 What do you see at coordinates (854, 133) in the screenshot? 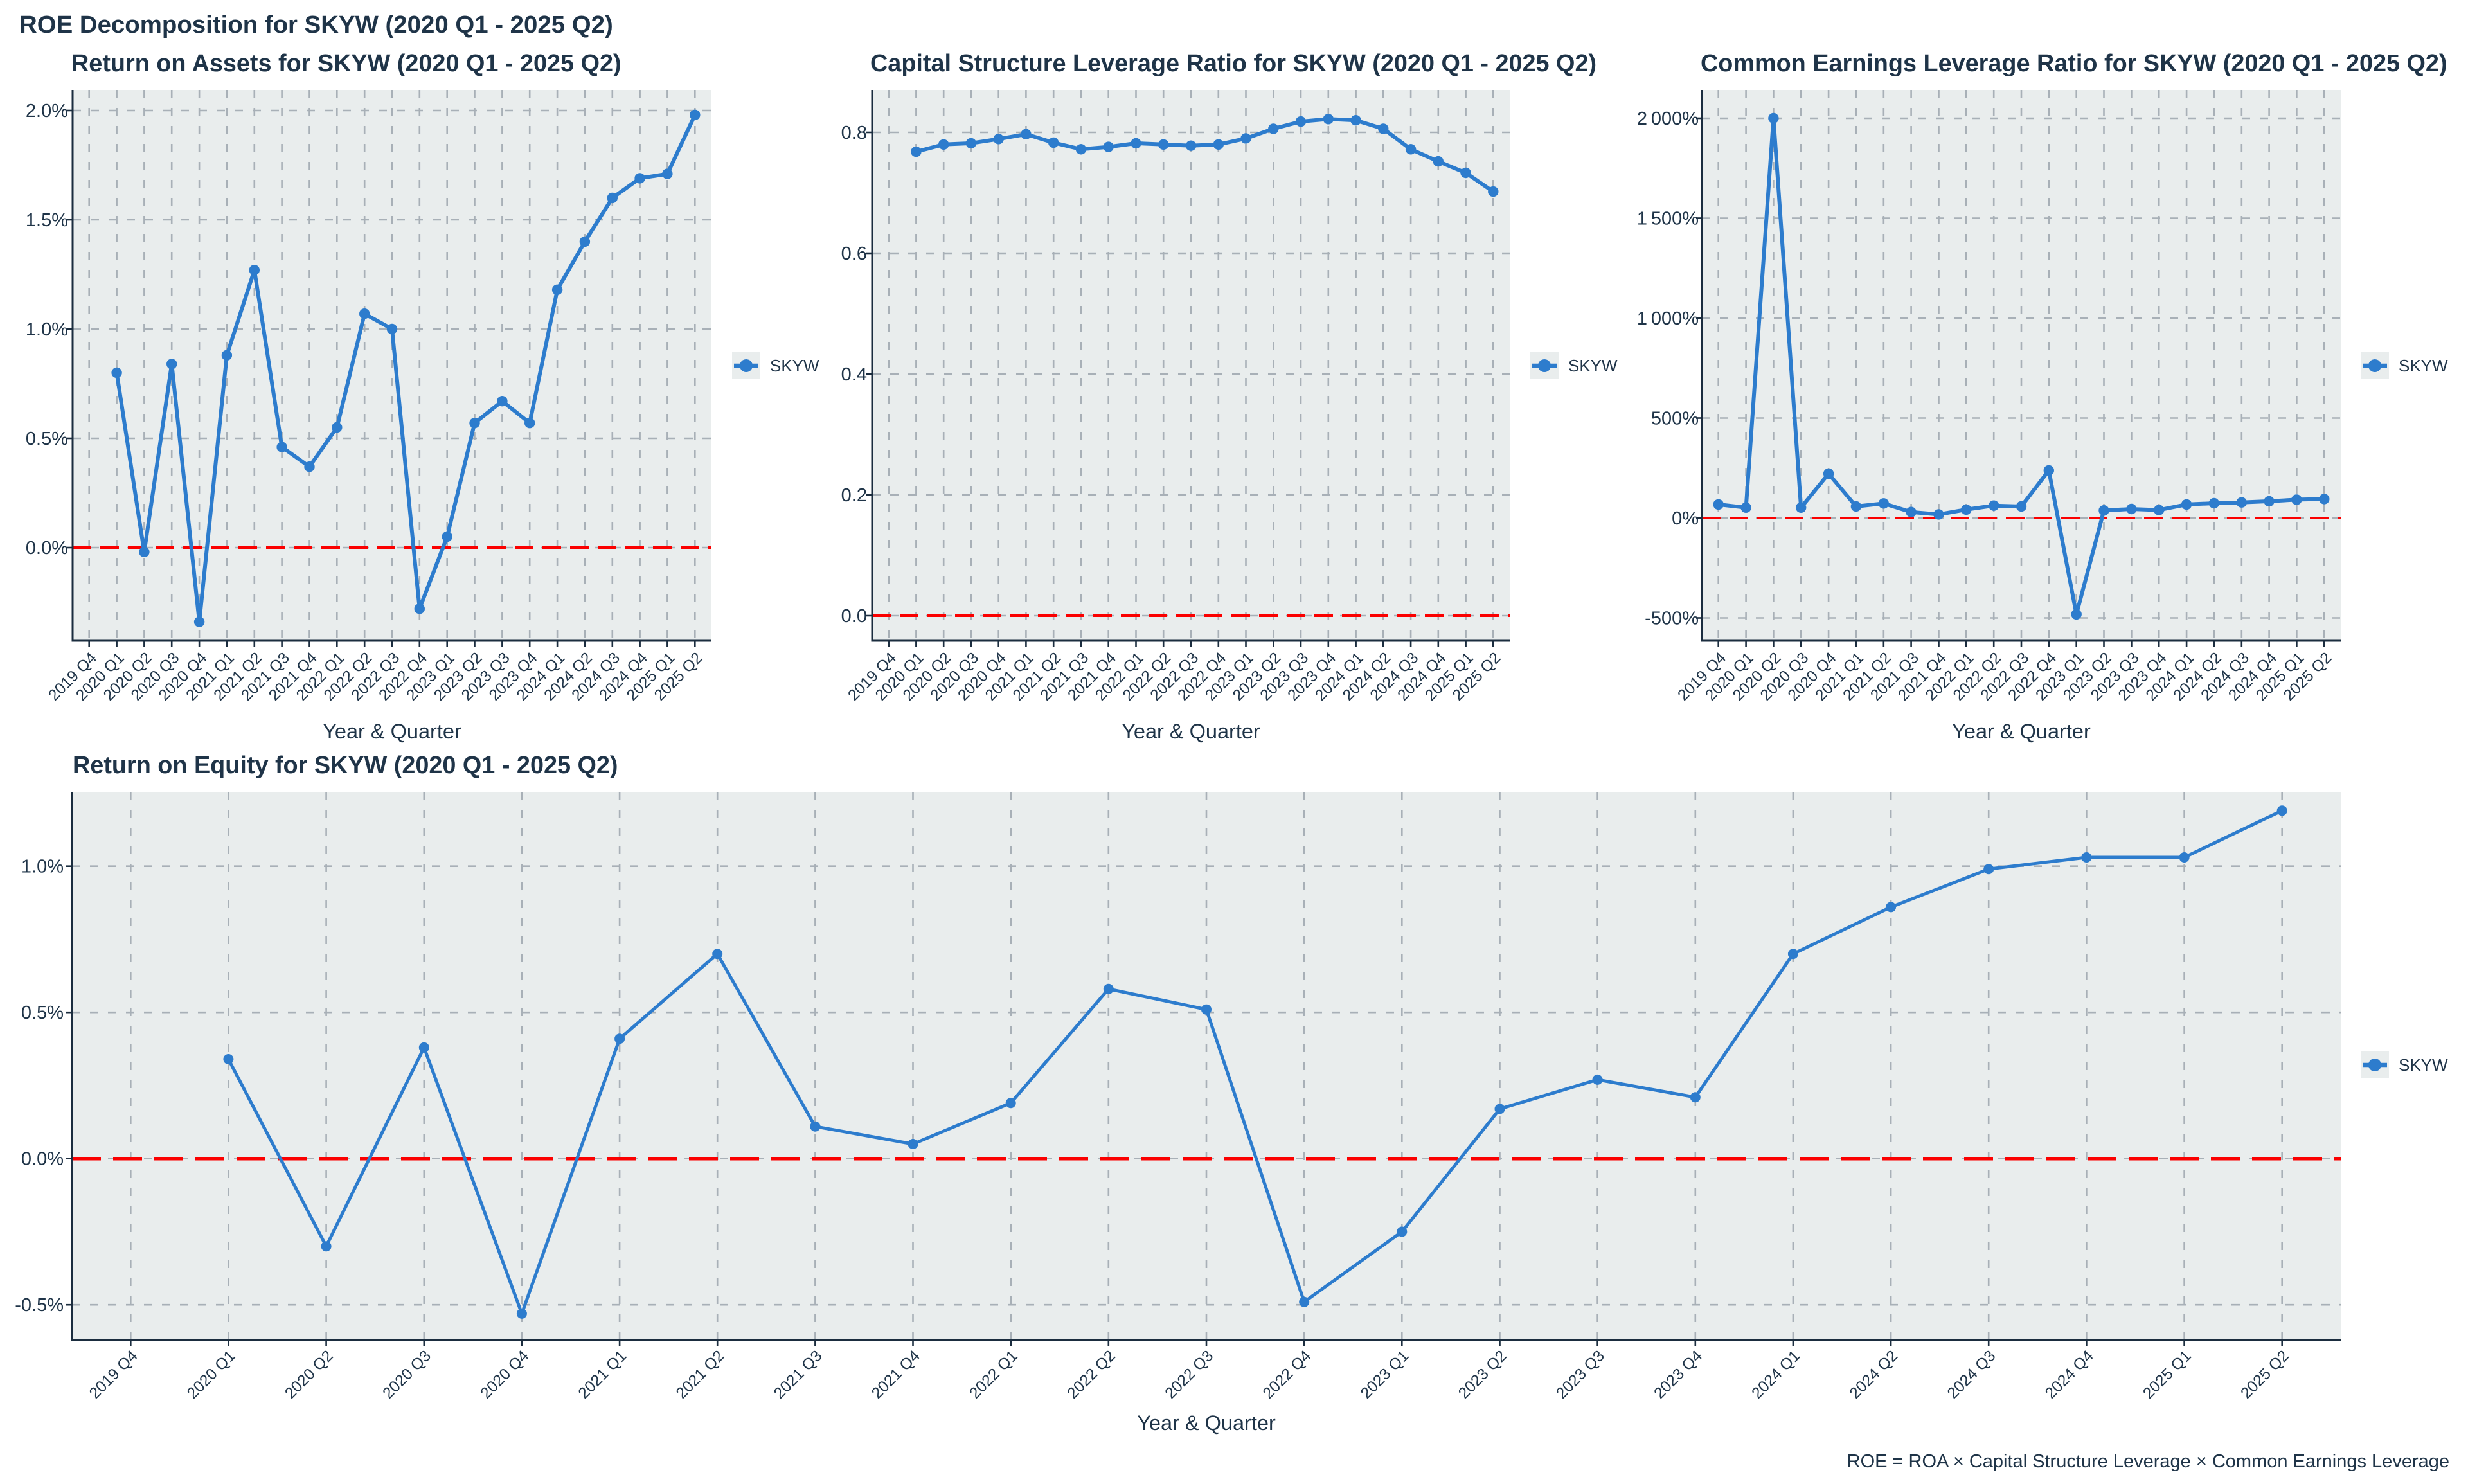
I see `svg-text: 0.8` at bounding box center [854, 133].